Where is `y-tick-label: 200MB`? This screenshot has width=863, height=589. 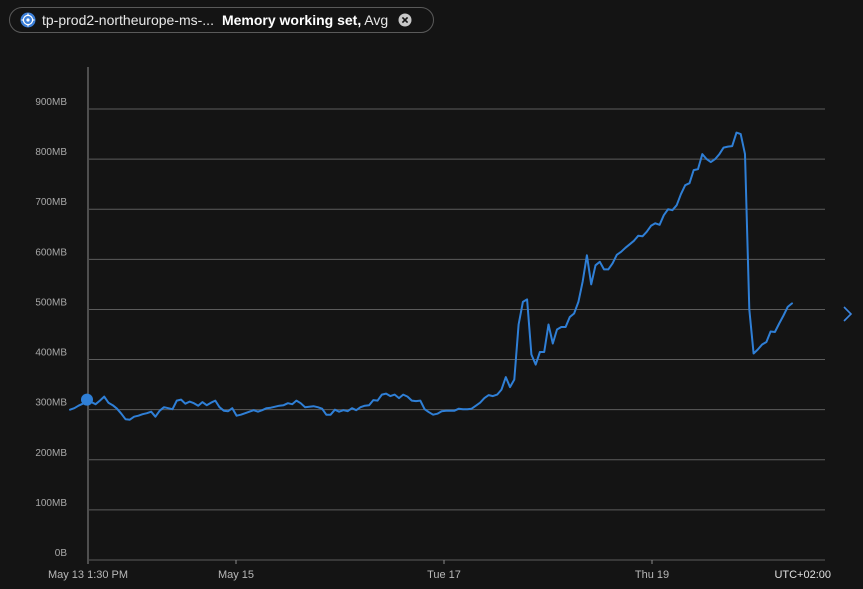
y-tick-label: 200MB is located at coordinates (51, 453).